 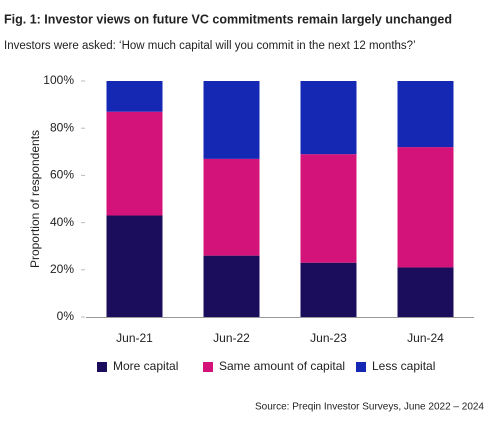 I want to click on legend-label: Less capital, so click(x=403, y=366).